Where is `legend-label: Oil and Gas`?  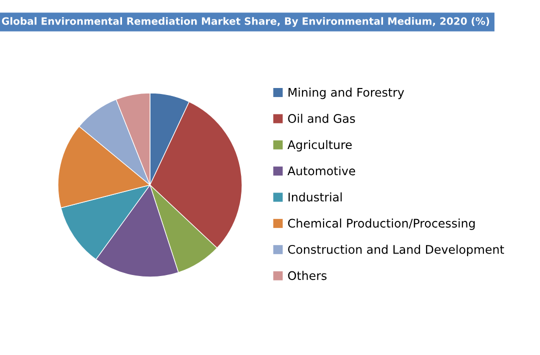
legend-label: Oil and Gas is located at coordinates (321, 118).